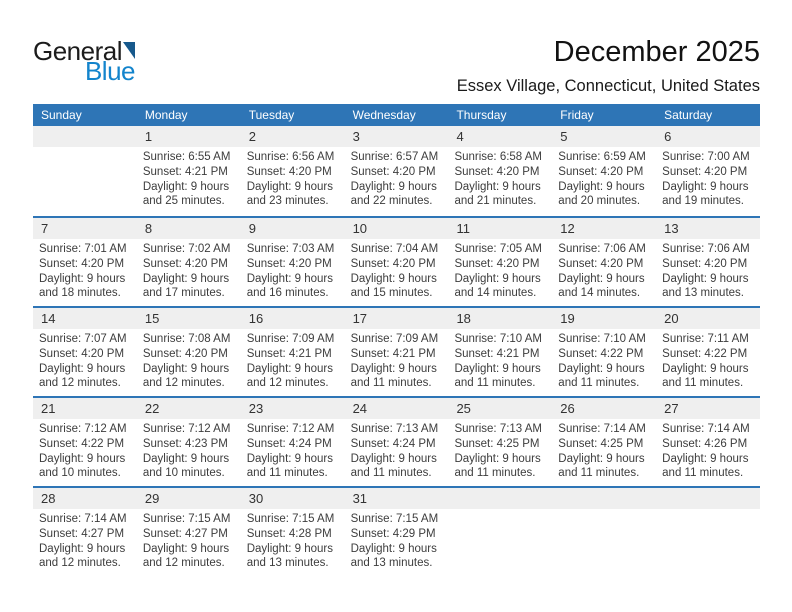 This screenshot has height=612, width=792. I want to click on sun-info-line: Sunrise: 7:11 AM, so click(705, 339).